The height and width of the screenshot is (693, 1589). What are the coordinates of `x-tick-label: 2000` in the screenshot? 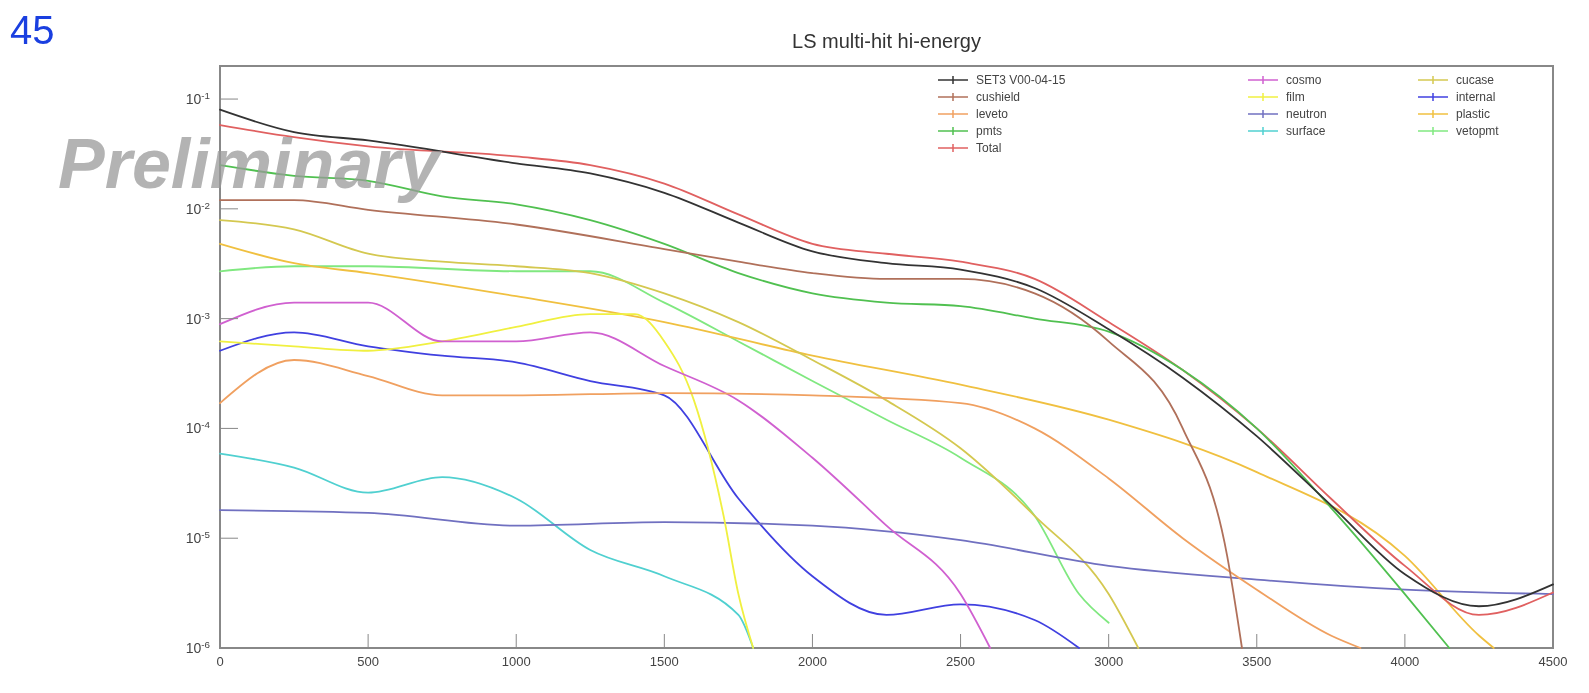 It's located at (812, 661).